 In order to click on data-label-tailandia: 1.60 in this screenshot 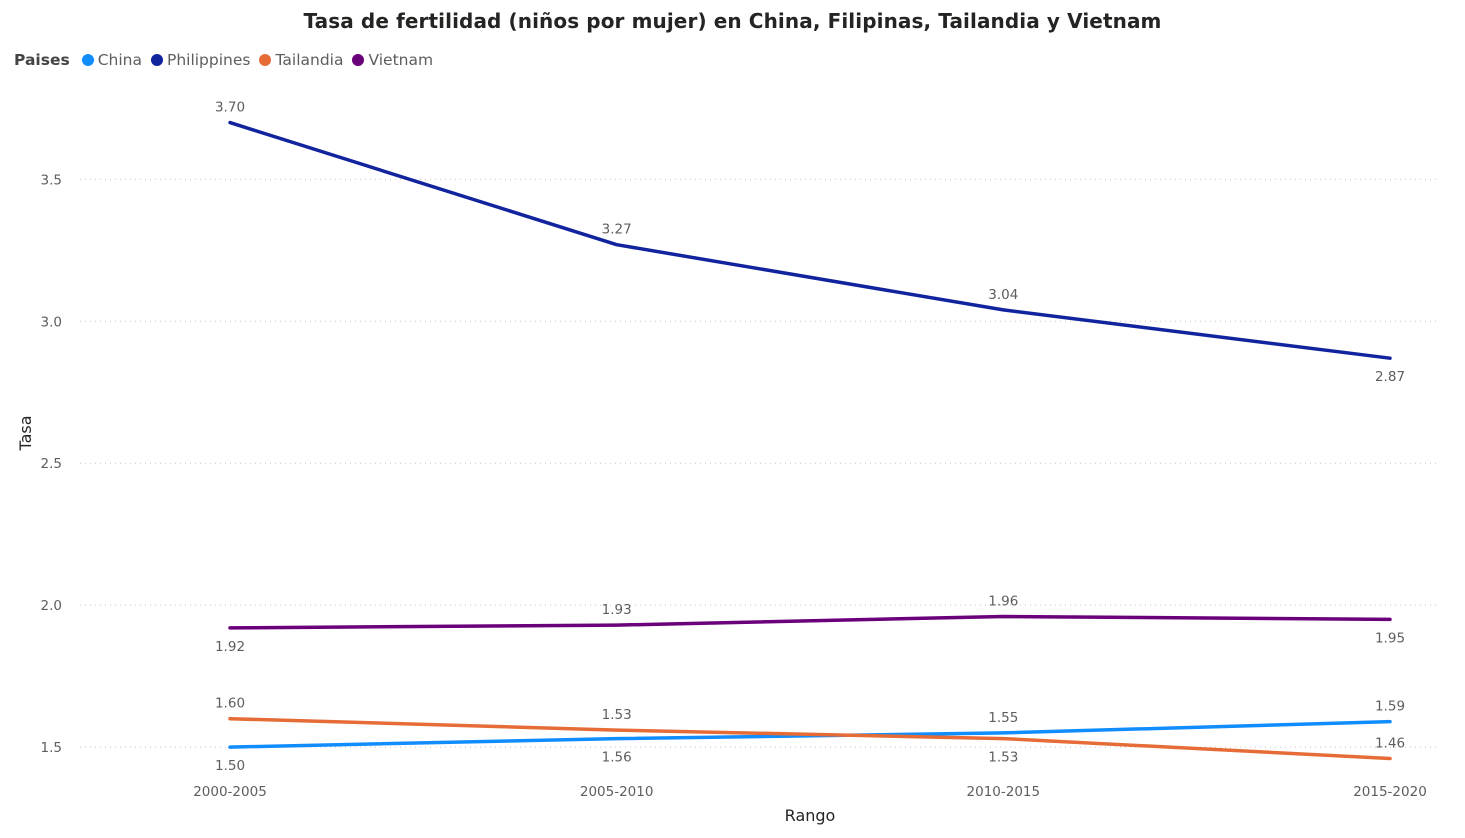, I will do `click(230, 704)`.